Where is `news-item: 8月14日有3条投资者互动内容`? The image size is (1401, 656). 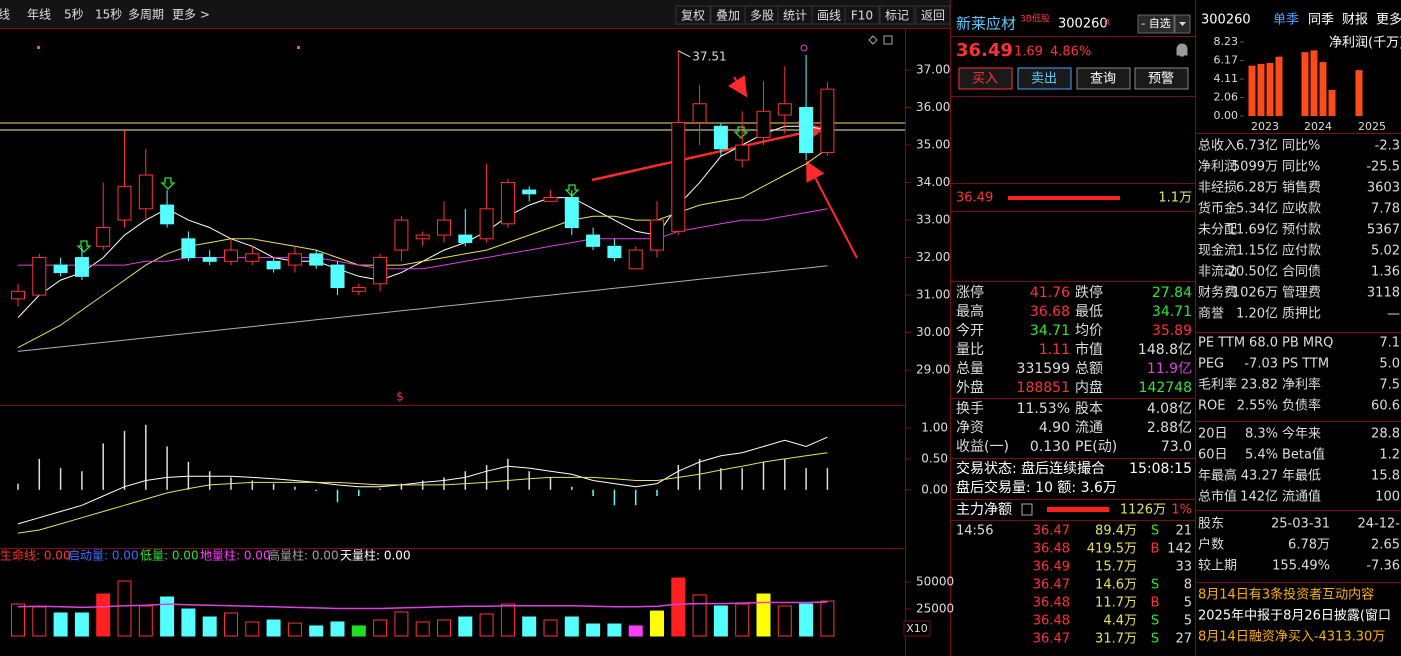 news-item: 8月14日有3条投资者互动内容 is located at coordinates (1286, 595).